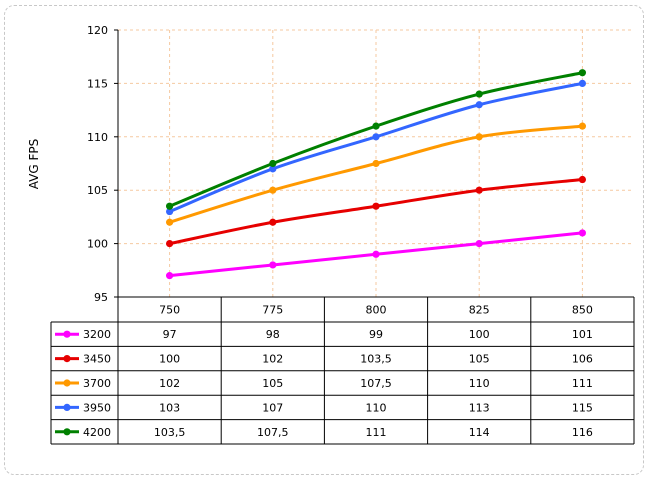 The width and height of the screenshot is (649, 480). What do you see at coordinates (582, 359) in the screenshot?
I see `data-label: 106` at bounding box center [582, 359].